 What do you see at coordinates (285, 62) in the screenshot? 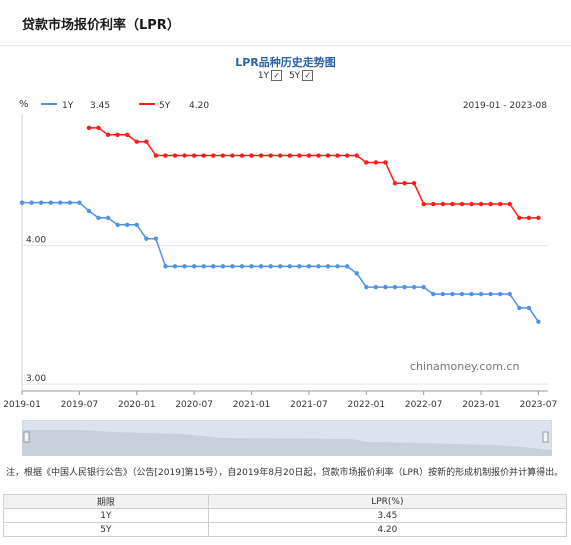
I see `chart-title: LPR品种历史走势图` at bounding box center [285, 62].